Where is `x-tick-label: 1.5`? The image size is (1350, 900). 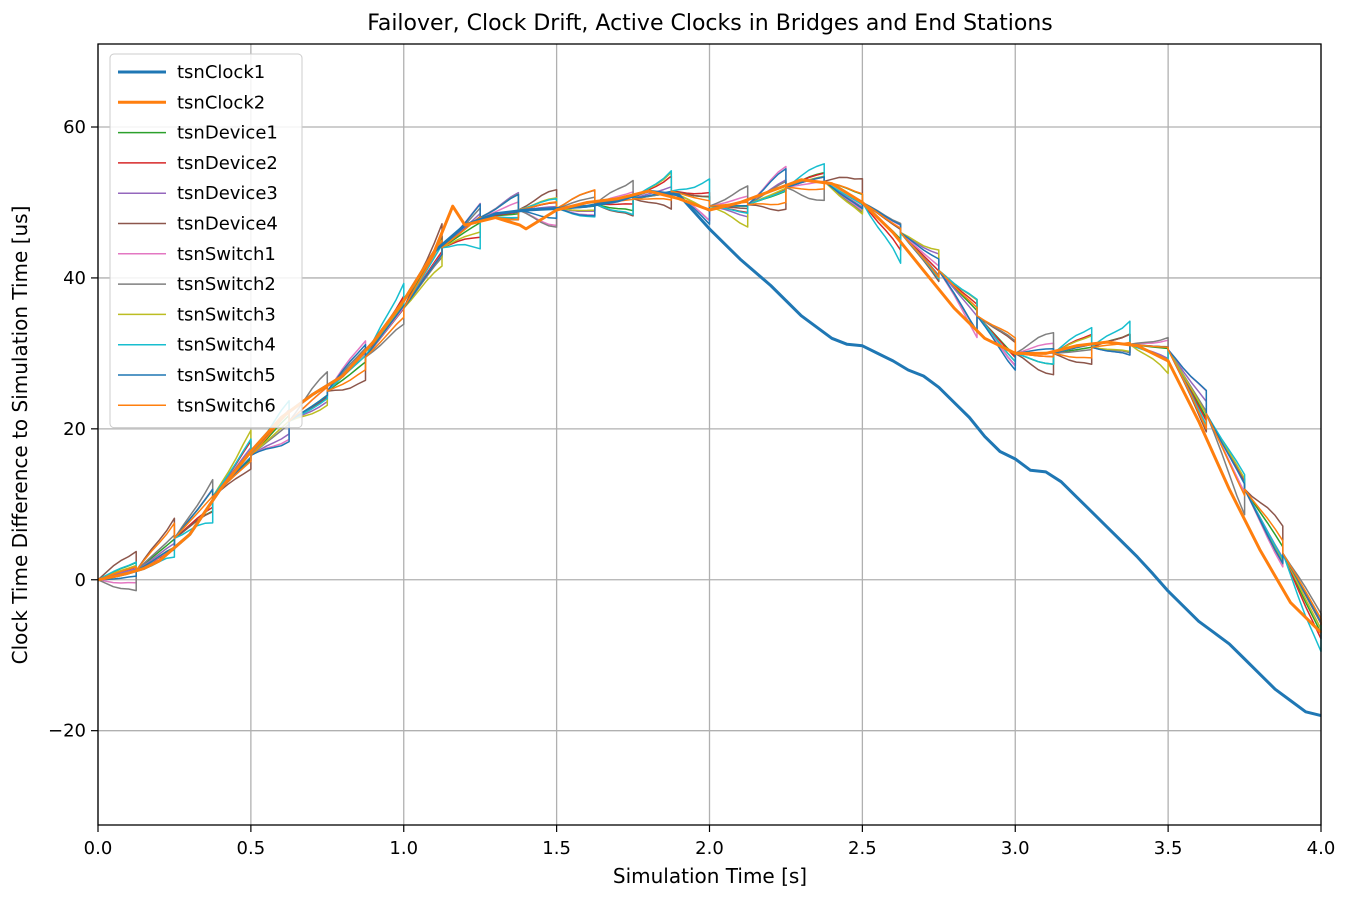
x-tick-label: 1.5 is located at coordinates (556, 848).